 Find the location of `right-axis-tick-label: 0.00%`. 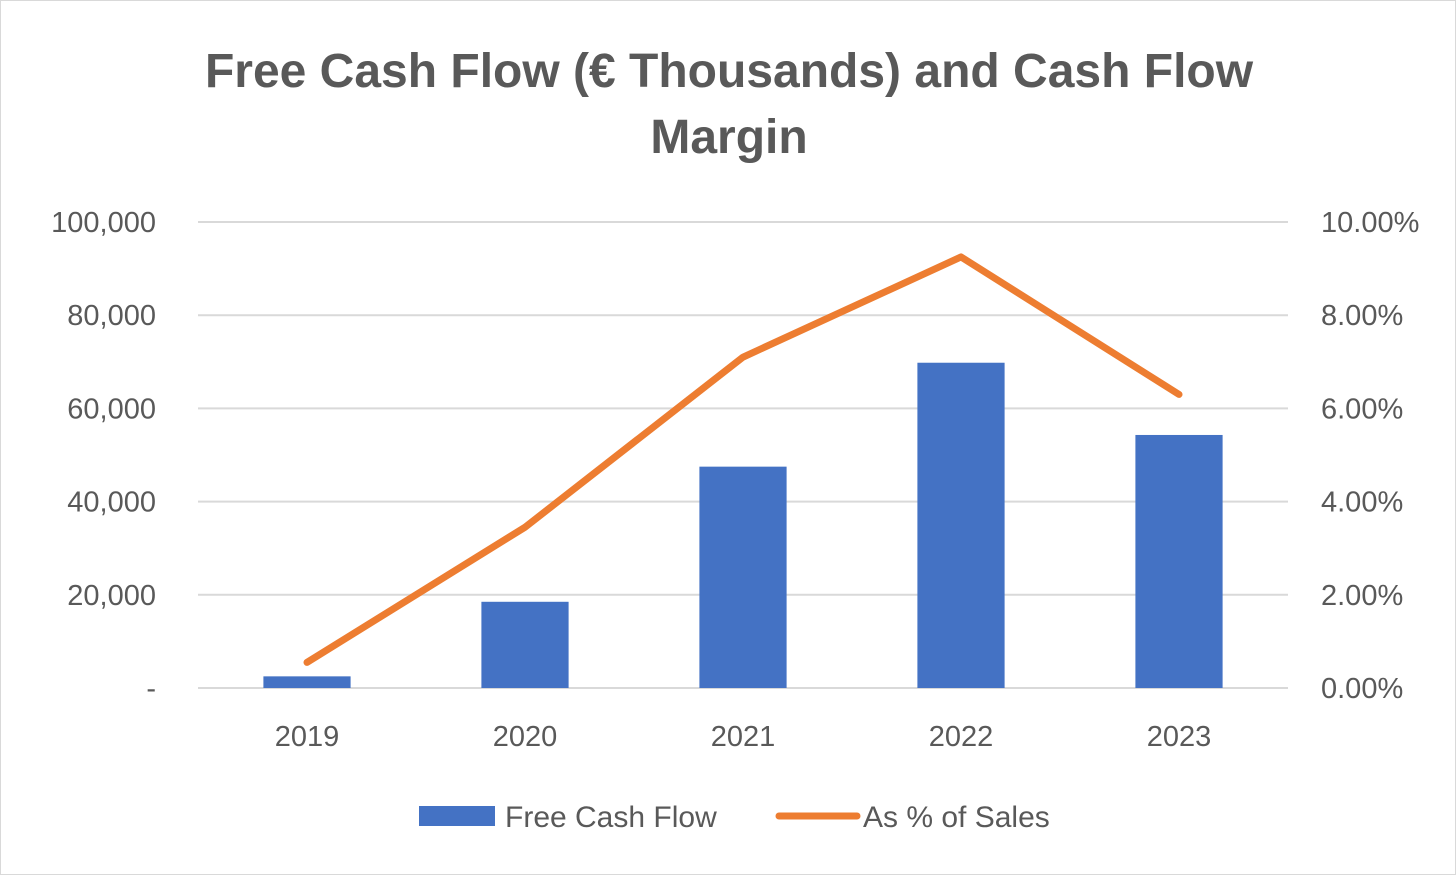

right-axis-tick-label: 0.00% is located at coordinates (1362, 689).